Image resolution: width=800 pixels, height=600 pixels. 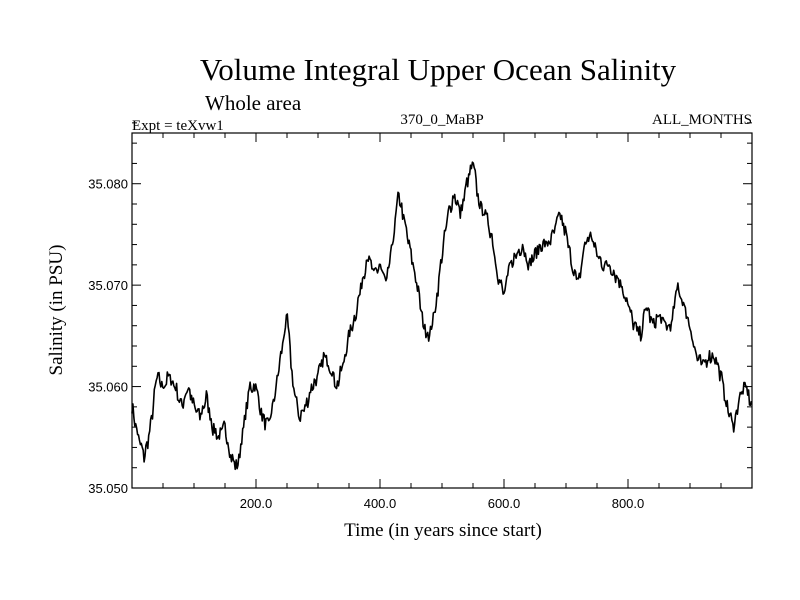 What do you see at coordinates (702, 120) in the screenshot?
I see `months-label: ALL_MONTHS` at bounding box center [702, 120].